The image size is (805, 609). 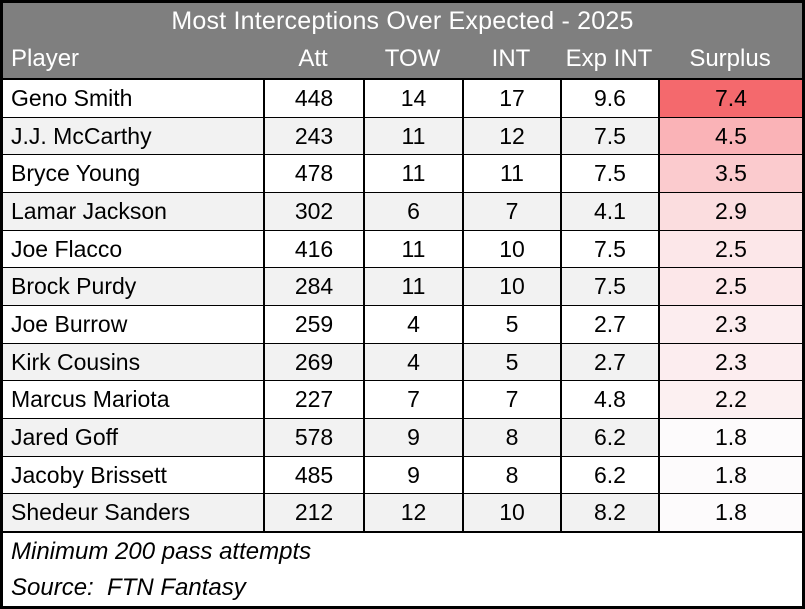 I want to click on table-row: Jacoby Brissett 485 9 8 6.2 1.8, so click(x=402, y=475).